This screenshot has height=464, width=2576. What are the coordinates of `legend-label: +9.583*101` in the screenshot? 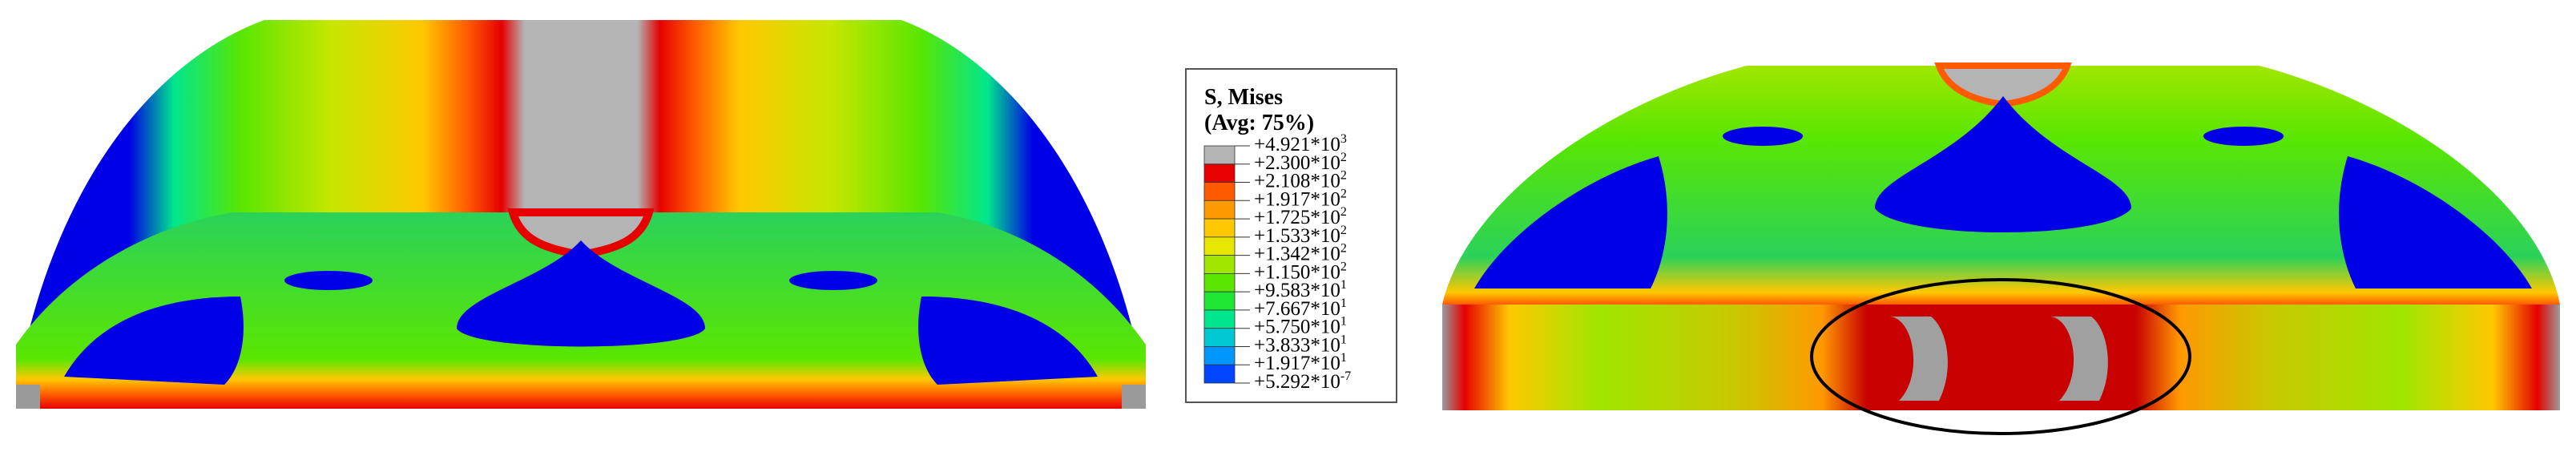 It's located at (1300, 289).